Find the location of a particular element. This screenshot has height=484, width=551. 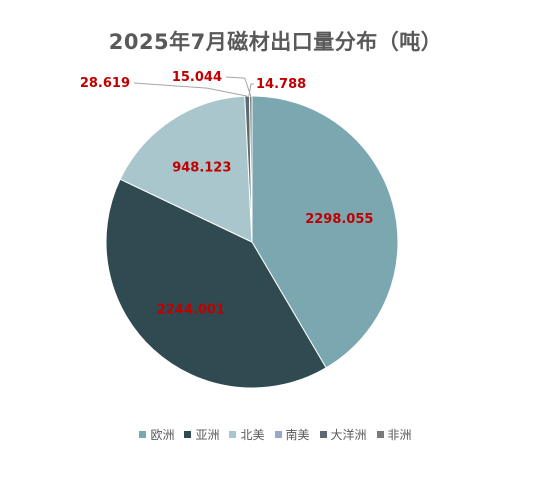

data-label-africa: 15.044 is located at coordinates (197, 77).